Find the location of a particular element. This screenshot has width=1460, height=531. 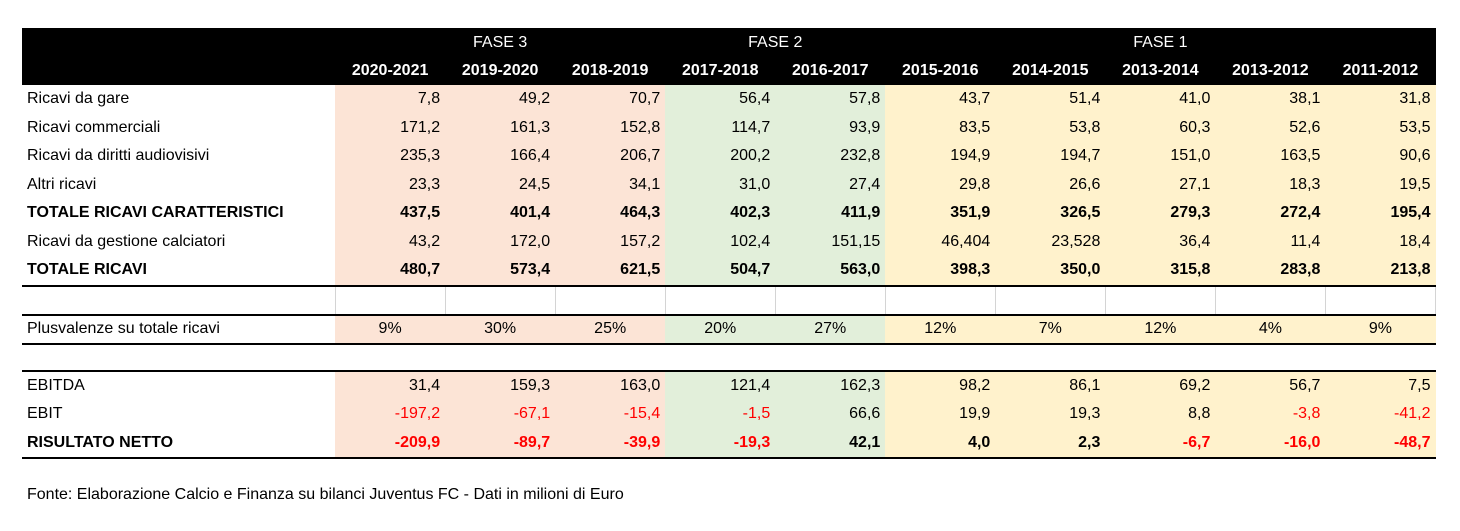

value-cell: 200,2 is located at coordinates (720, 156).